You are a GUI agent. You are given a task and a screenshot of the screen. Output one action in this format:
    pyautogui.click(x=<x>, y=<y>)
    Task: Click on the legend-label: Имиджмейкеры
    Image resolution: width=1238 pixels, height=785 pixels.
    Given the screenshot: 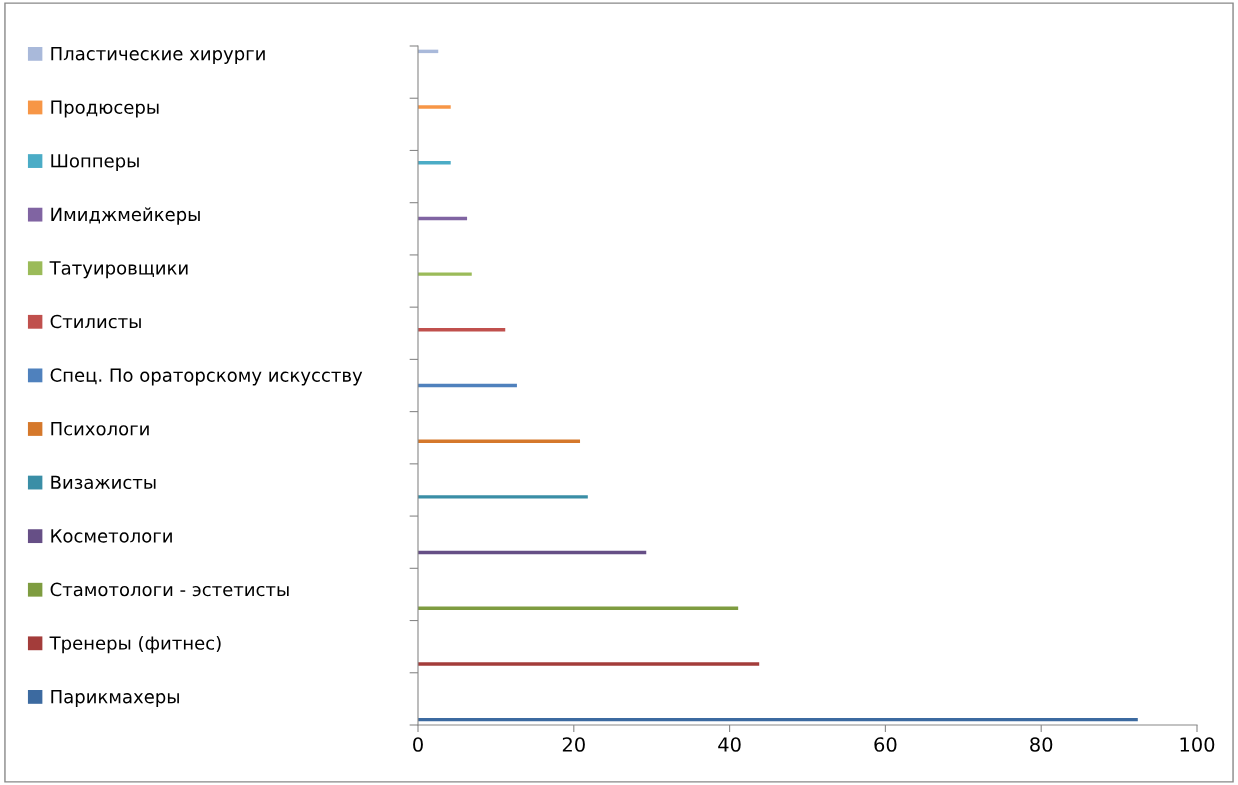 What is the action you would take?
    pyautogui.click(x=125, y=216)
    